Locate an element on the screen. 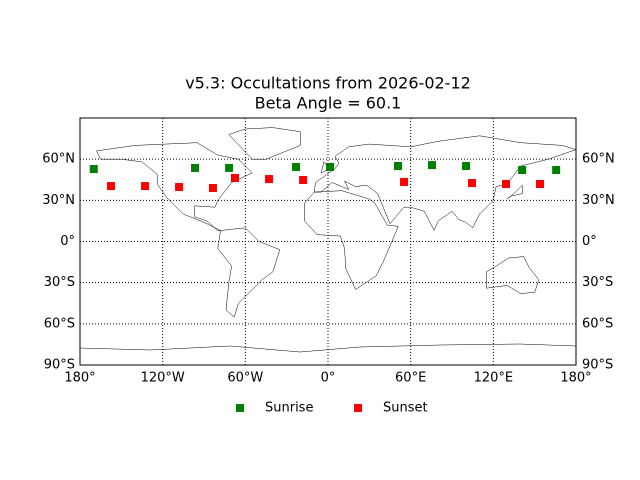  x-tick-label: 60°E is located at coordinates (410, 378).